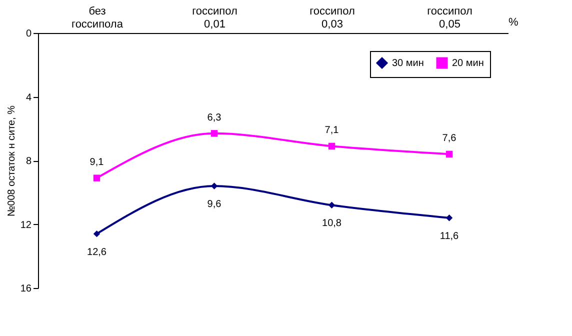 This screenshot has width=572, height=336. Describe the element at coordinates (26, 289) in the screenshot. I see `y-tick-label: 16` at that location.